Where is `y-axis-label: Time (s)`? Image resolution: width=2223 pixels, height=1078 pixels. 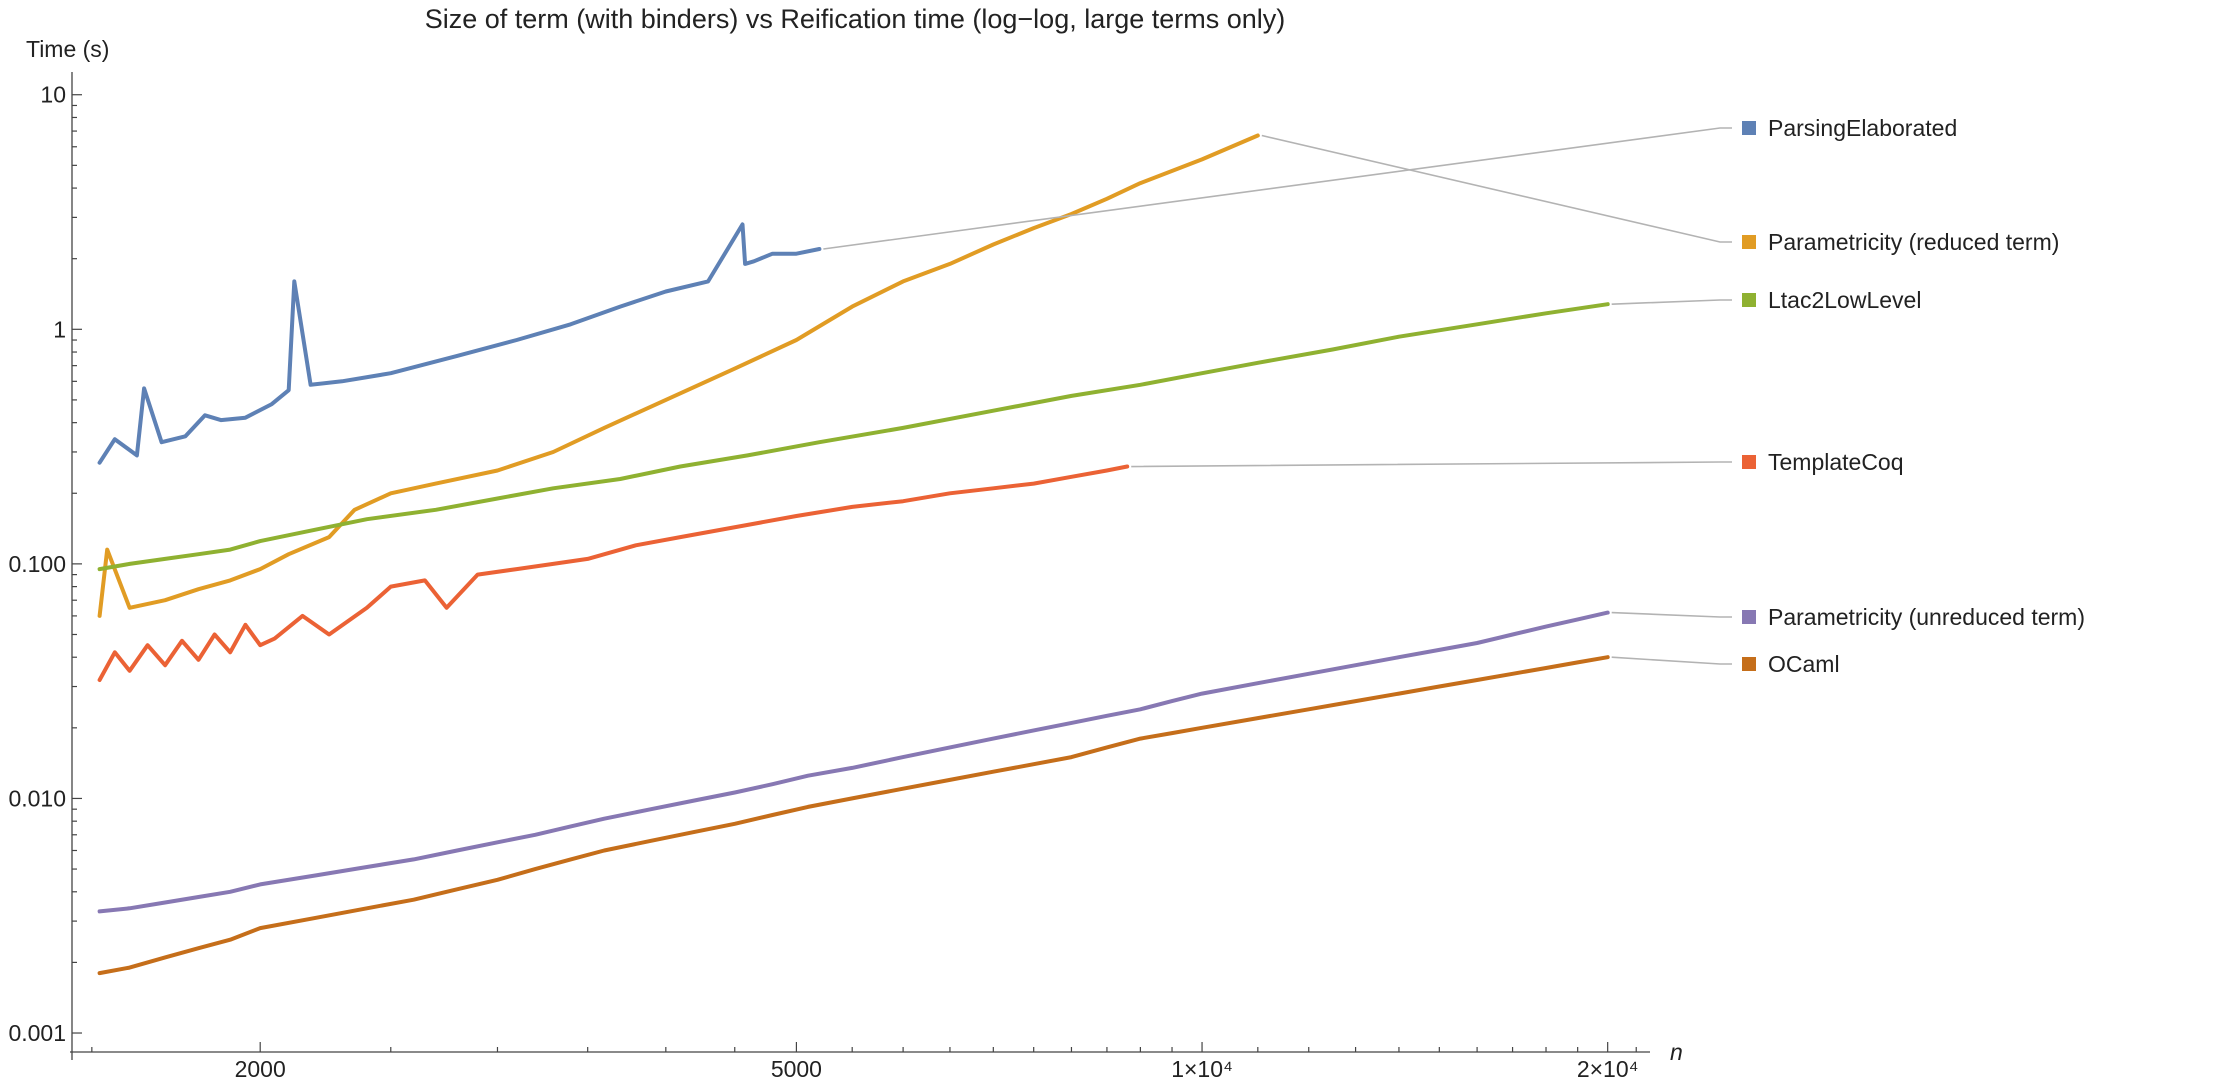
y-axis-label: Time (s) is located at coordinates (67, 49).